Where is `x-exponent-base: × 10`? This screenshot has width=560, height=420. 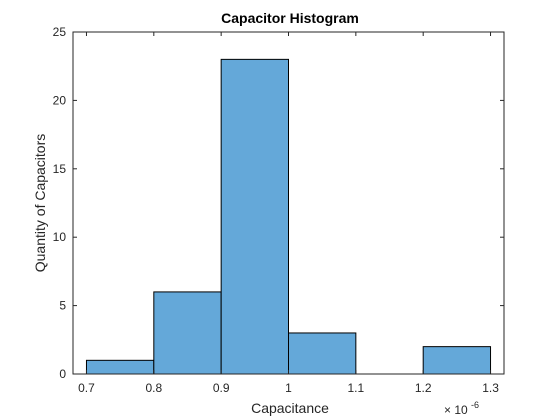
x-exponent-base: × 10 is located at coordinates (456, 410).